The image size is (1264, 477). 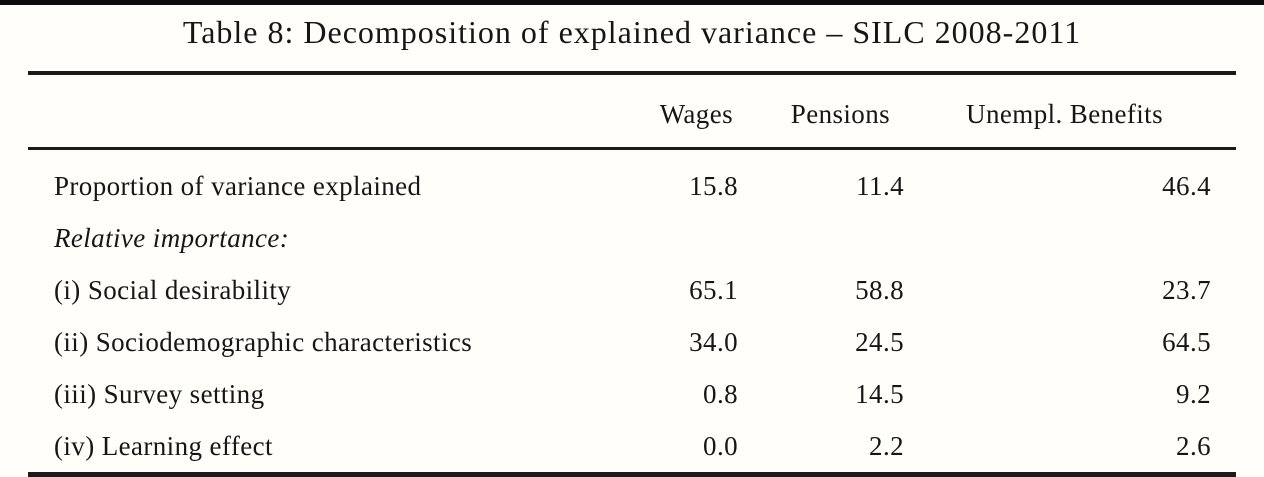 What do you see at coordinates (879, 393) in the screenshot?
I see `cell-pensions: 14.5` at bounding box center [879, 393].